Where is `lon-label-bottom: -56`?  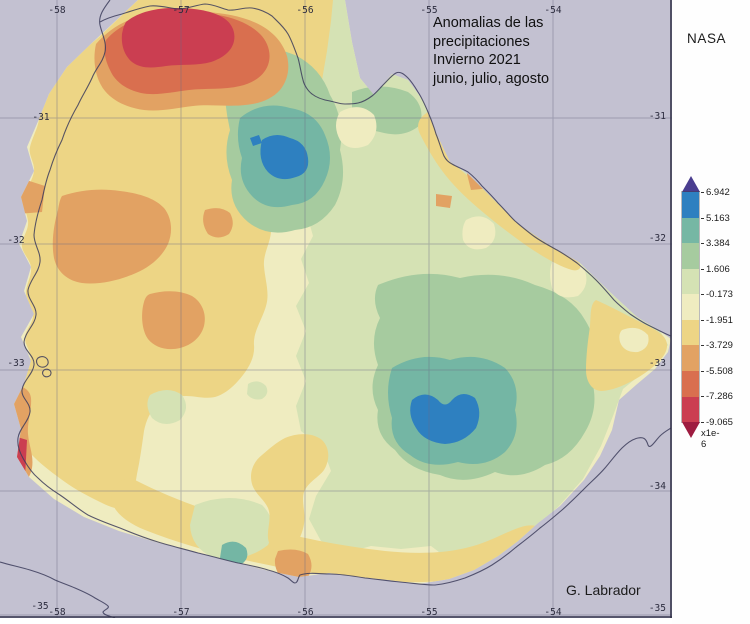
lon-label-bottom: -56 is located at coordinates (304, 612).